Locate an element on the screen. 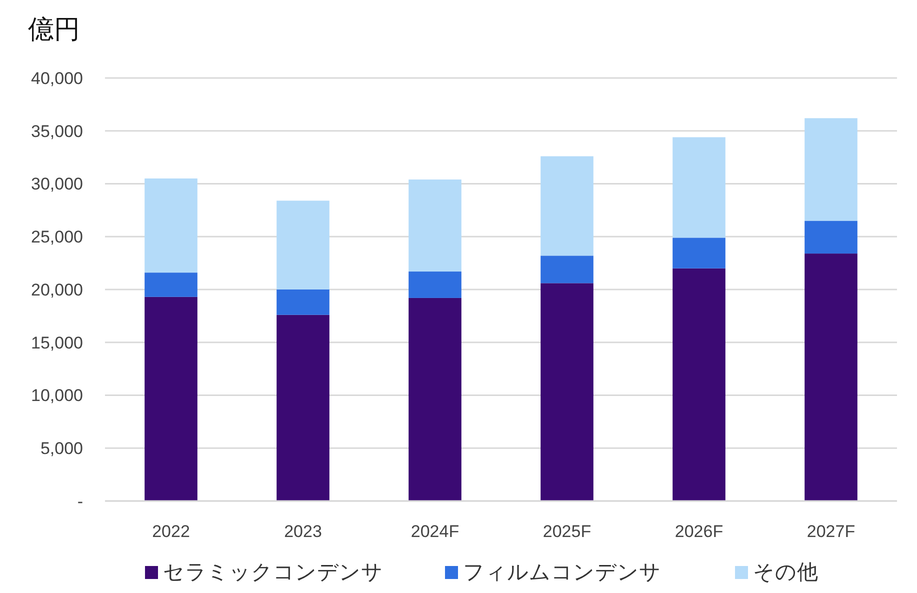  x-tick-label: 2023 is located at coordinates (303, 531).